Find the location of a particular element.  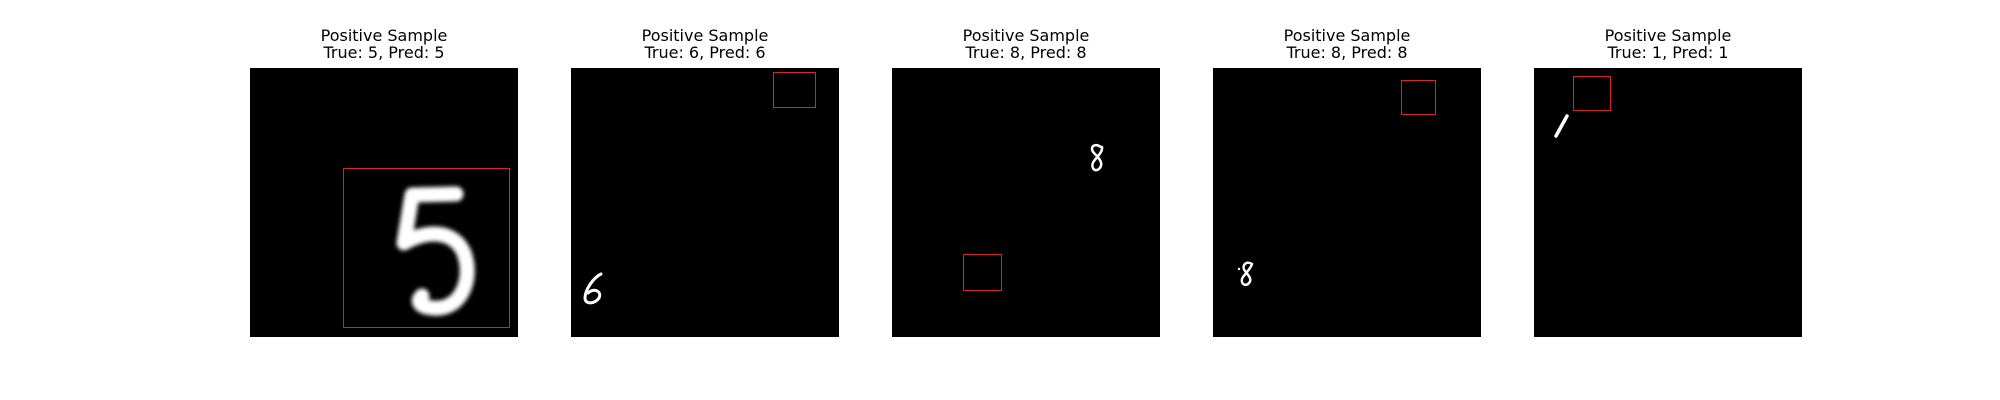

sample-panel: Positive Sample True: 1, Pred: 1 is located at coordinates (1668, 200).